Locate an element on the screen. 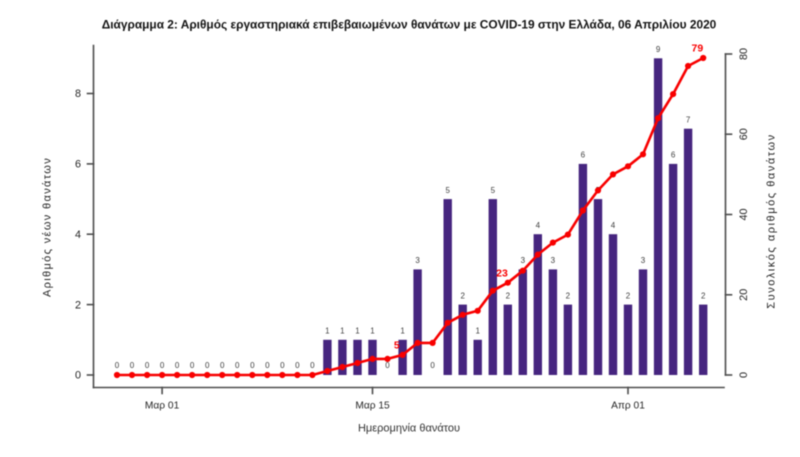 The height and width of the screenshot is (457, 800). svg-text: Ημερομηνία θανάτου is located at coordinates (409, 429).